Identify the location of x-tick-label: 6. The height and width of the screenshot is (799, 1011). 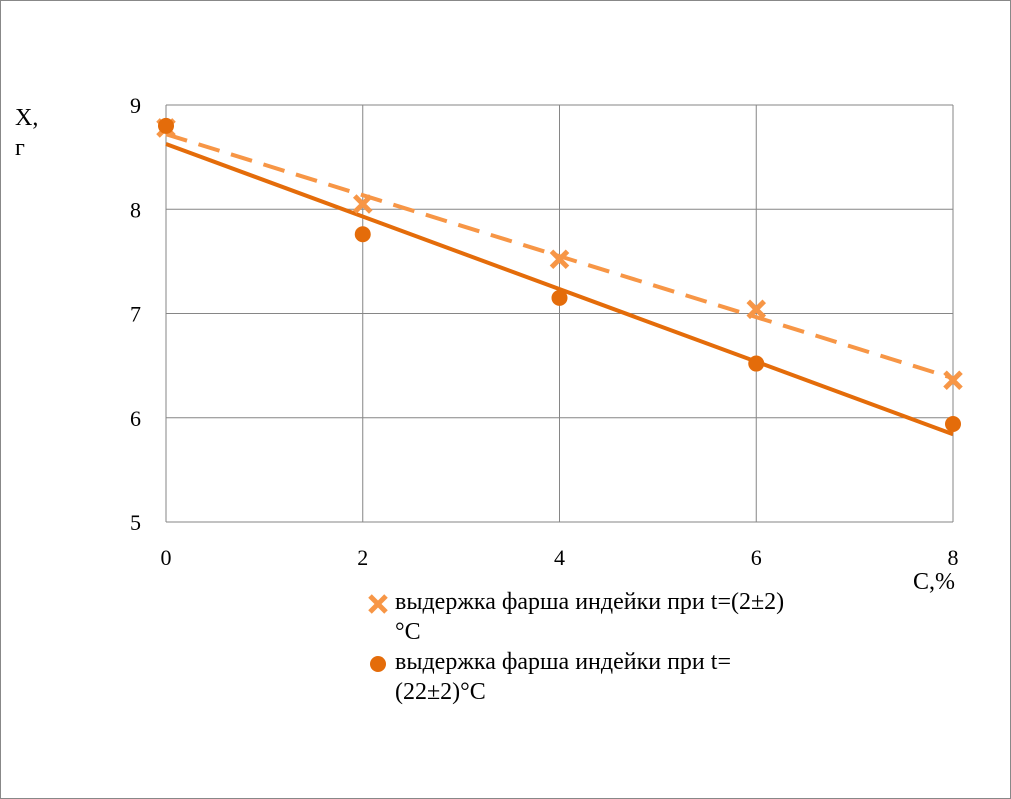
(756, 557).